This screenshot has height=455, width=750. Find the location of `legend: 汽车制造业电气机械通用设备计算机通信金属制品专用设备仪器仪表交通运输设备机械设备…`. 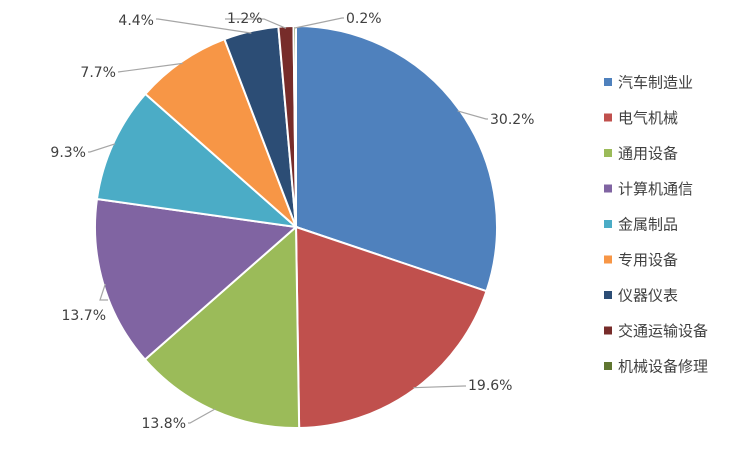

legend: 汽车制造业电气机械通用设备计算机通信金属制品专用设备仪器仪表交通运输设备机械设备… is located at coordinates (656, 225).